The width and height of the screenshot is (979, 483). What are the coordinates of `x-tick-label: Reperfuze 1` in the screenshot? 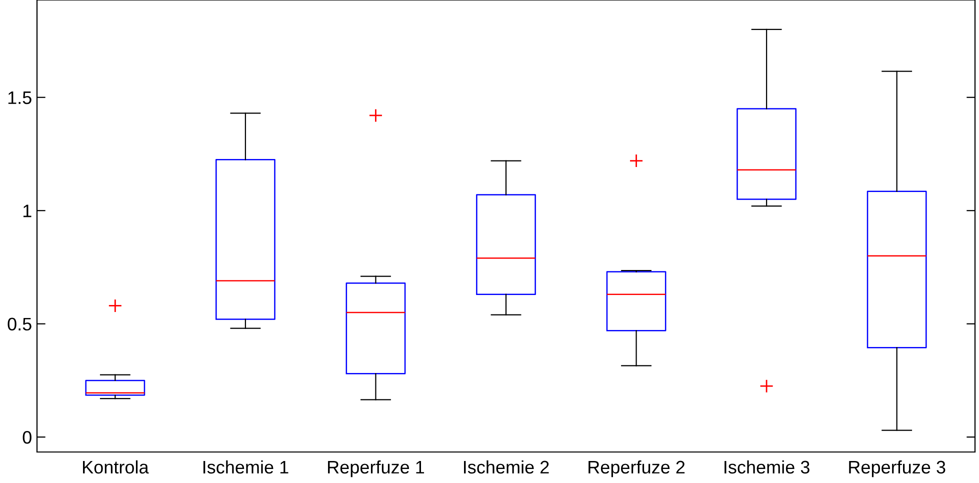 It's located at (376, 469).